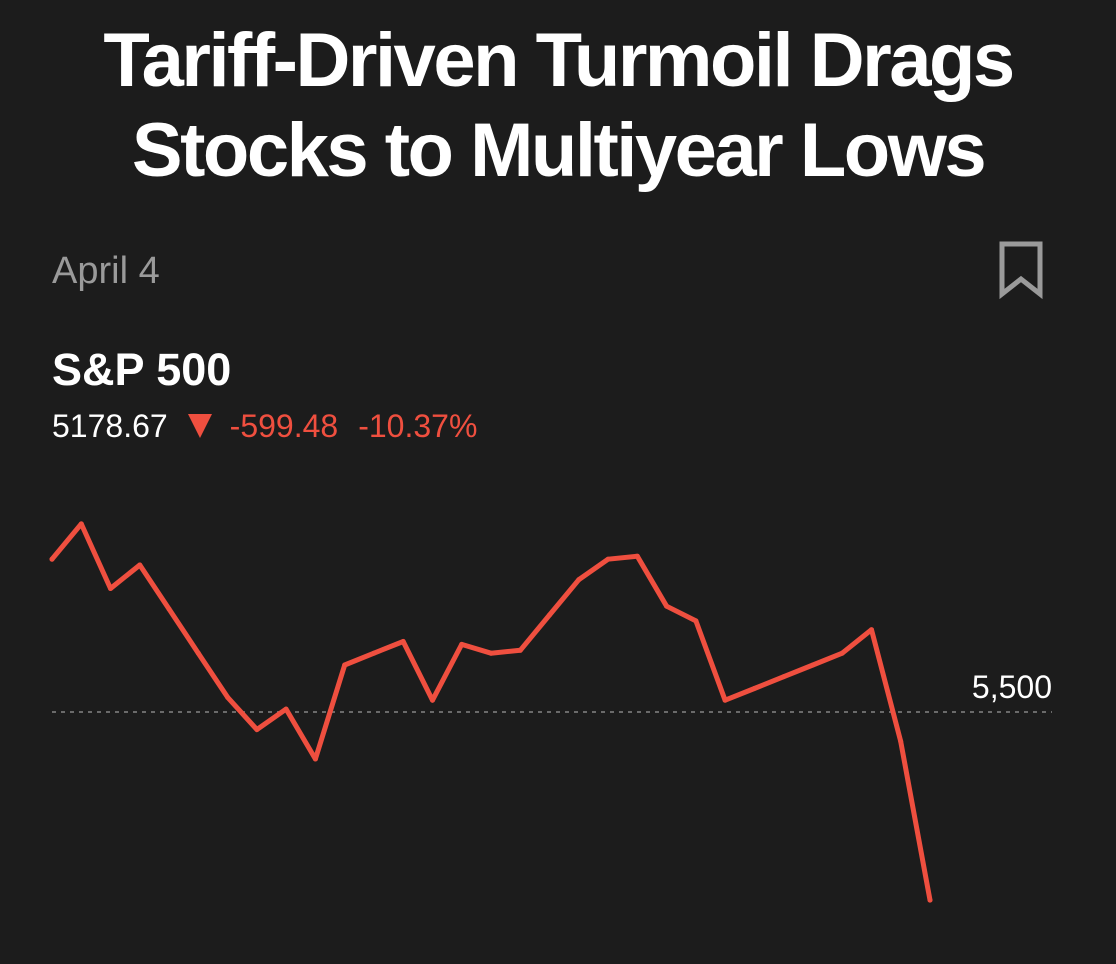 The height and width of the screenshot is (964, 1116). What do you see at coordinates (284, 426) in the screenshot?
I see `price-change: -599.48` at bounding box center [284, 426].